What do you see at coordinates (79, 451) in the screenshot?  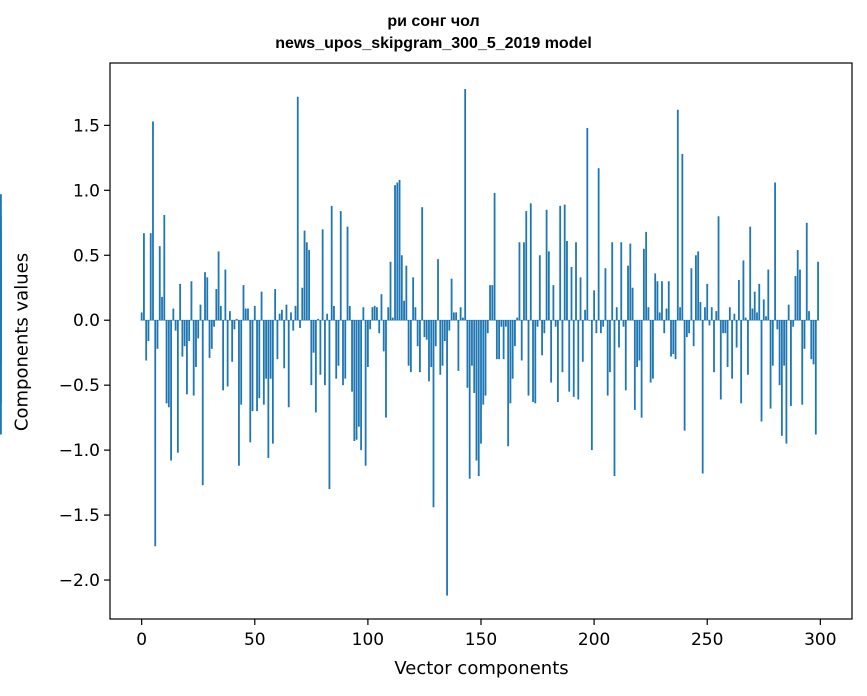 I see `y-tick-label: −1.0` at bounding box center [79, 451].